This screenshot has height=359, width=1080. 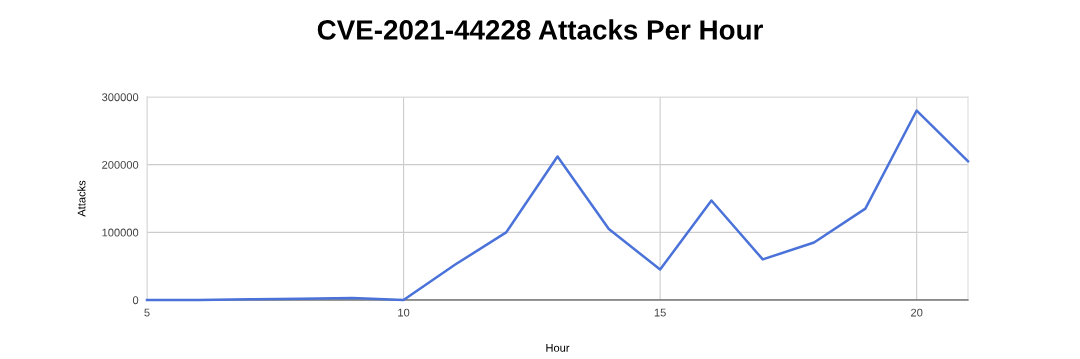 What do you see at coordinates (147, 312) in the screenshot?
I see `x-tick-label: 5` at bounding box center [147, 312].